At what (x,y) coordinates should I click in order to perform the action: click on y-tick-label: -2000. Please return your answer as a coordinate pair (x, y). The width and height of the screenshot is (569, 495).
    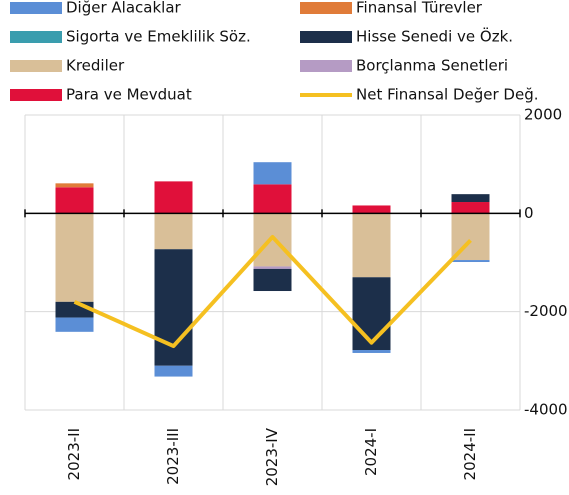
    Looking at the image, I should click on (546, 311).